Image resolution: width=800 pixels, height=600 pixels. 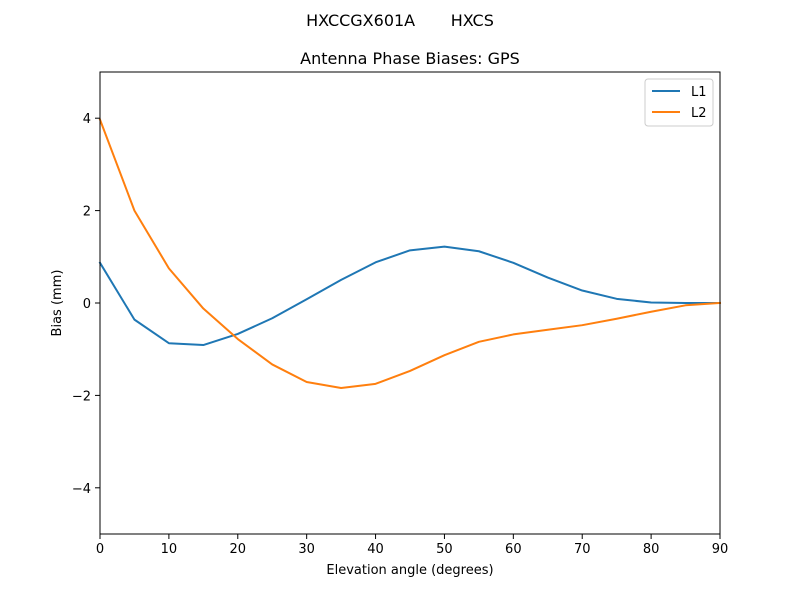 What do you see at coordinates (306, 549) in the screenshot?
I see `x-tick-label: 30` at bounding box center [306, 549].